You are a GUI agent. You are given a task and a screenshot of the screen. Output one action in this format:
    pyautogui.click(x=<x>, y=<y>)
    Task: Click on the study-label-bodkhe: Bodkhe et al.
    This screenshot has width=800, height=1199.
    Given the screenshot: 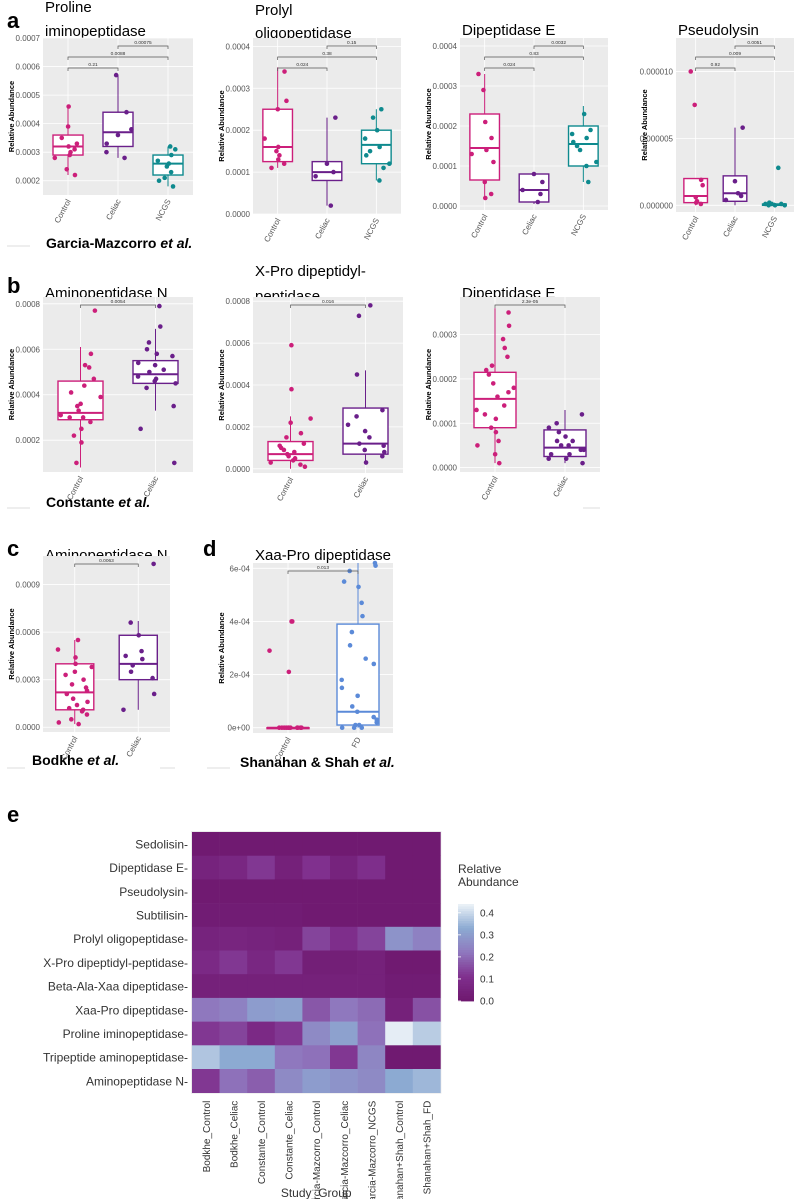 What is the action you would take?
    pyautogui.click(x=75, y=760)
    